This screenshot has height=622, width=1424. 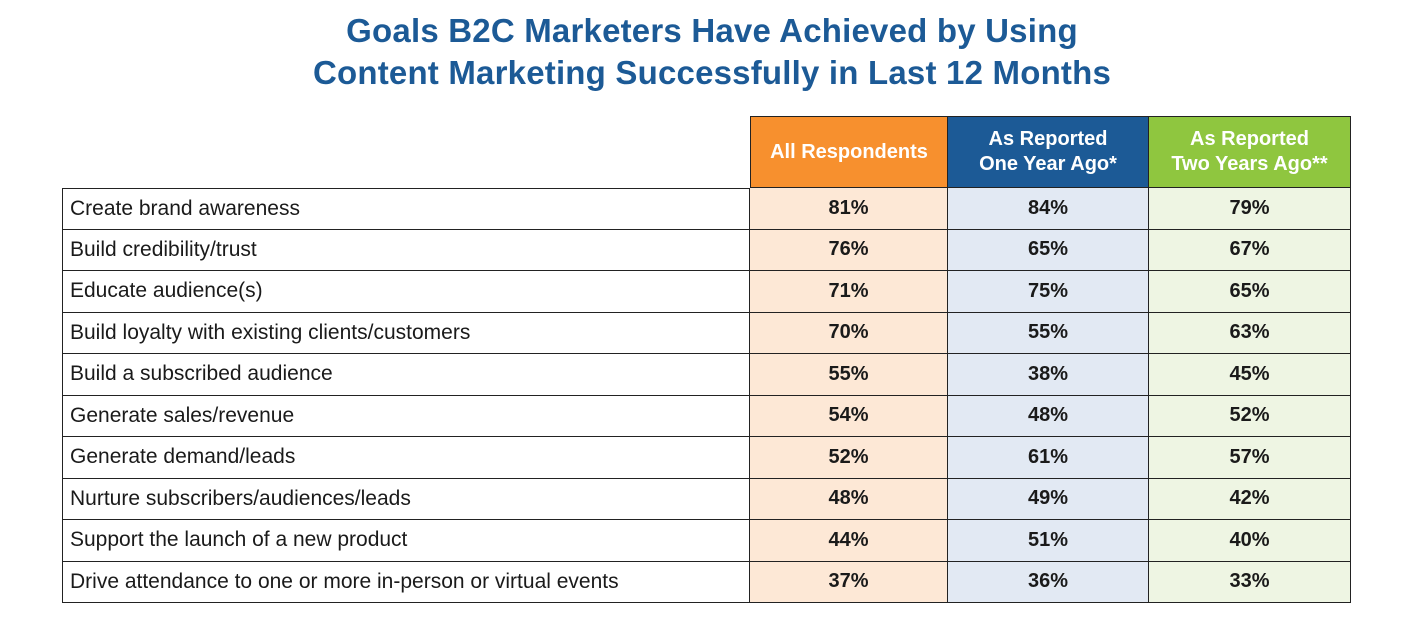 I want to click on value-cell-r8-c2: 49%, so click(x=1048, y=499).